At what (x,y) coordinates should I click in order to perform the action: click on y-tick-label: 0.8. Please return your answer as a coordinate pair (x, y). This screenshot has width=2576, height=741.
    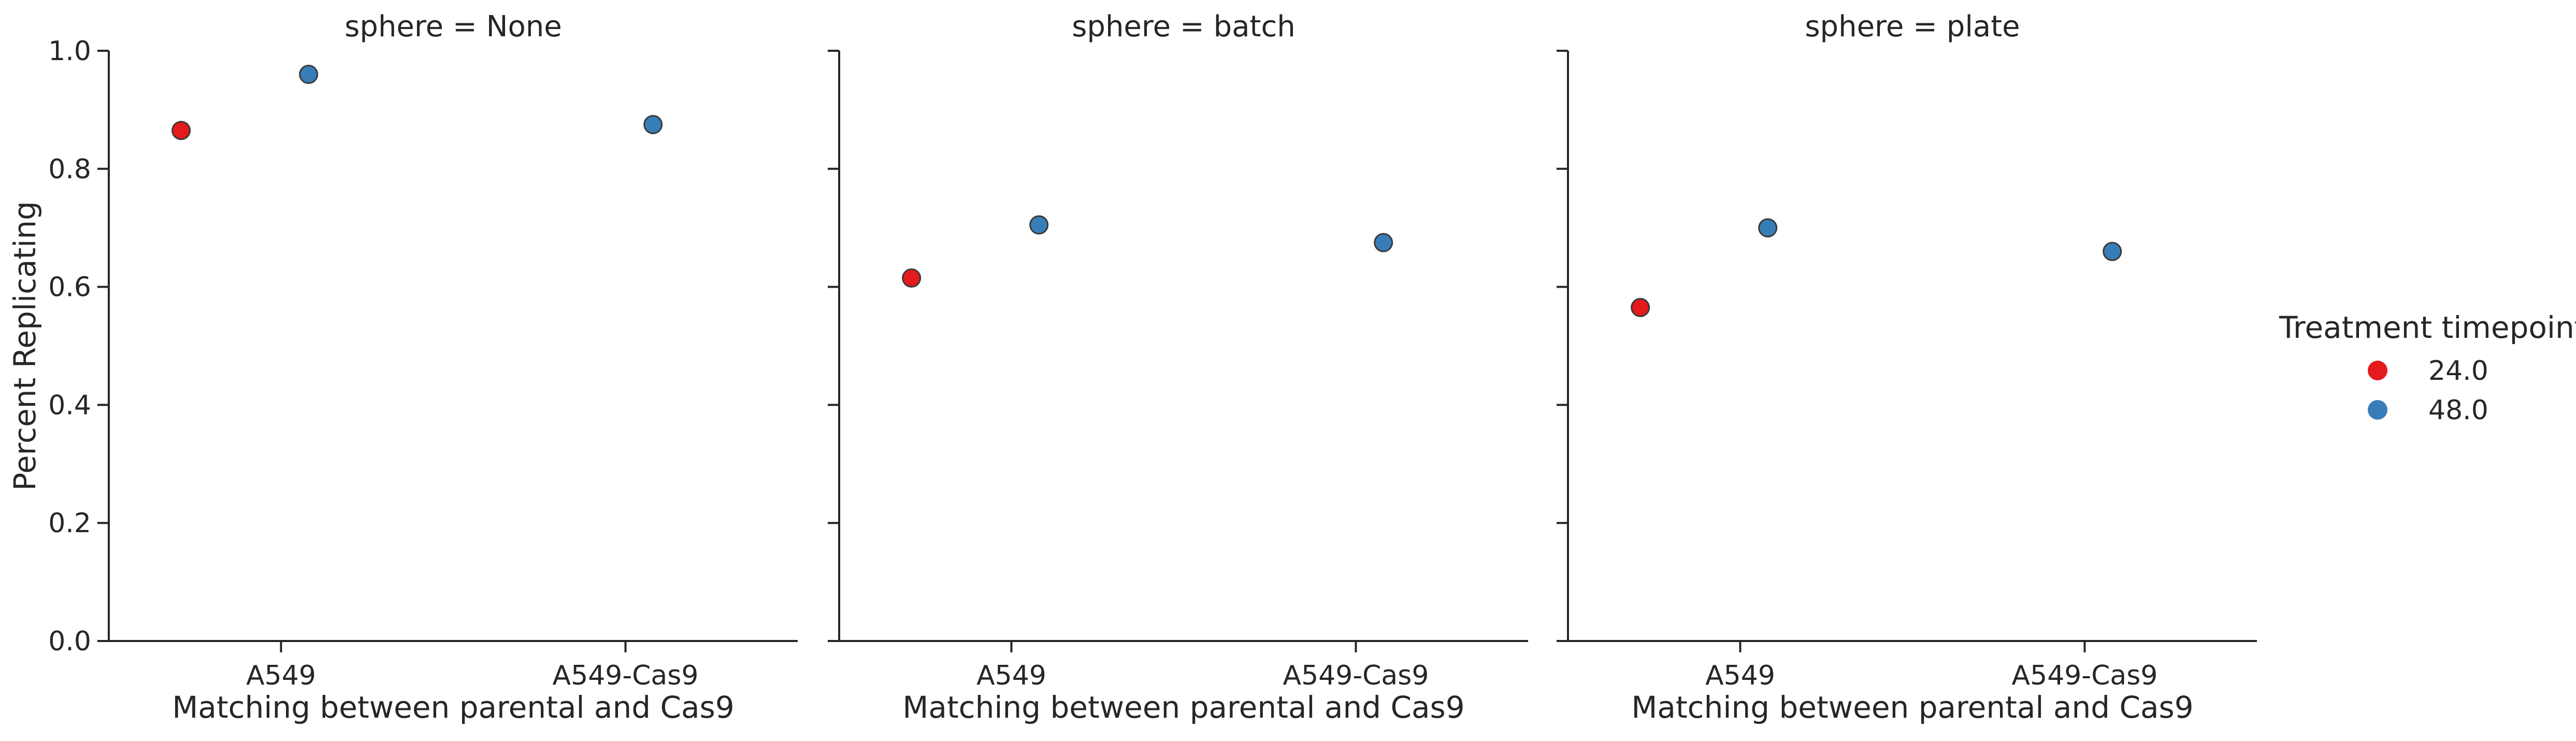
    Looking at the image, I should click on (69, 169).